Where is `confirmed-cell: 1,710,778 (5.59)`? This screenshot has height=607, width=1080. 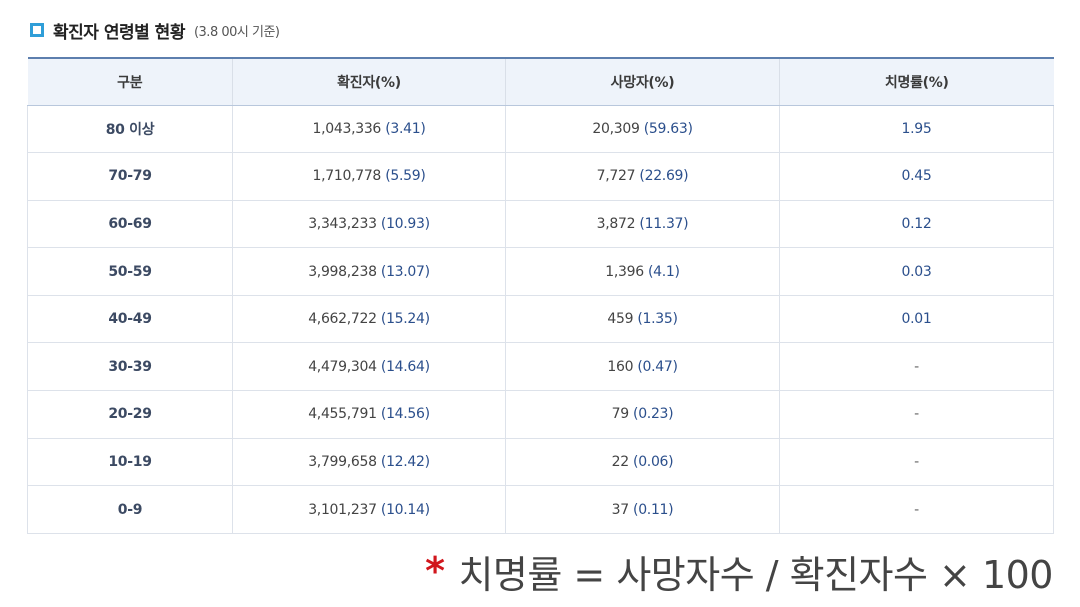 confirmed-cell: 1,710,778 (5.59) is located at coordinates (369, 176).